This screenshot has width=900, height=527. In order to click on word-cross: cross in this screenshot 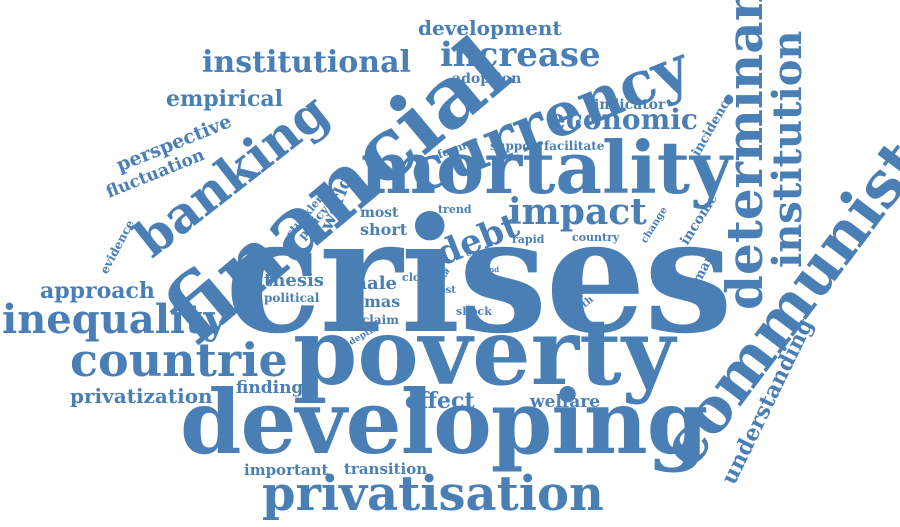, I will do `click(479, 254)`.